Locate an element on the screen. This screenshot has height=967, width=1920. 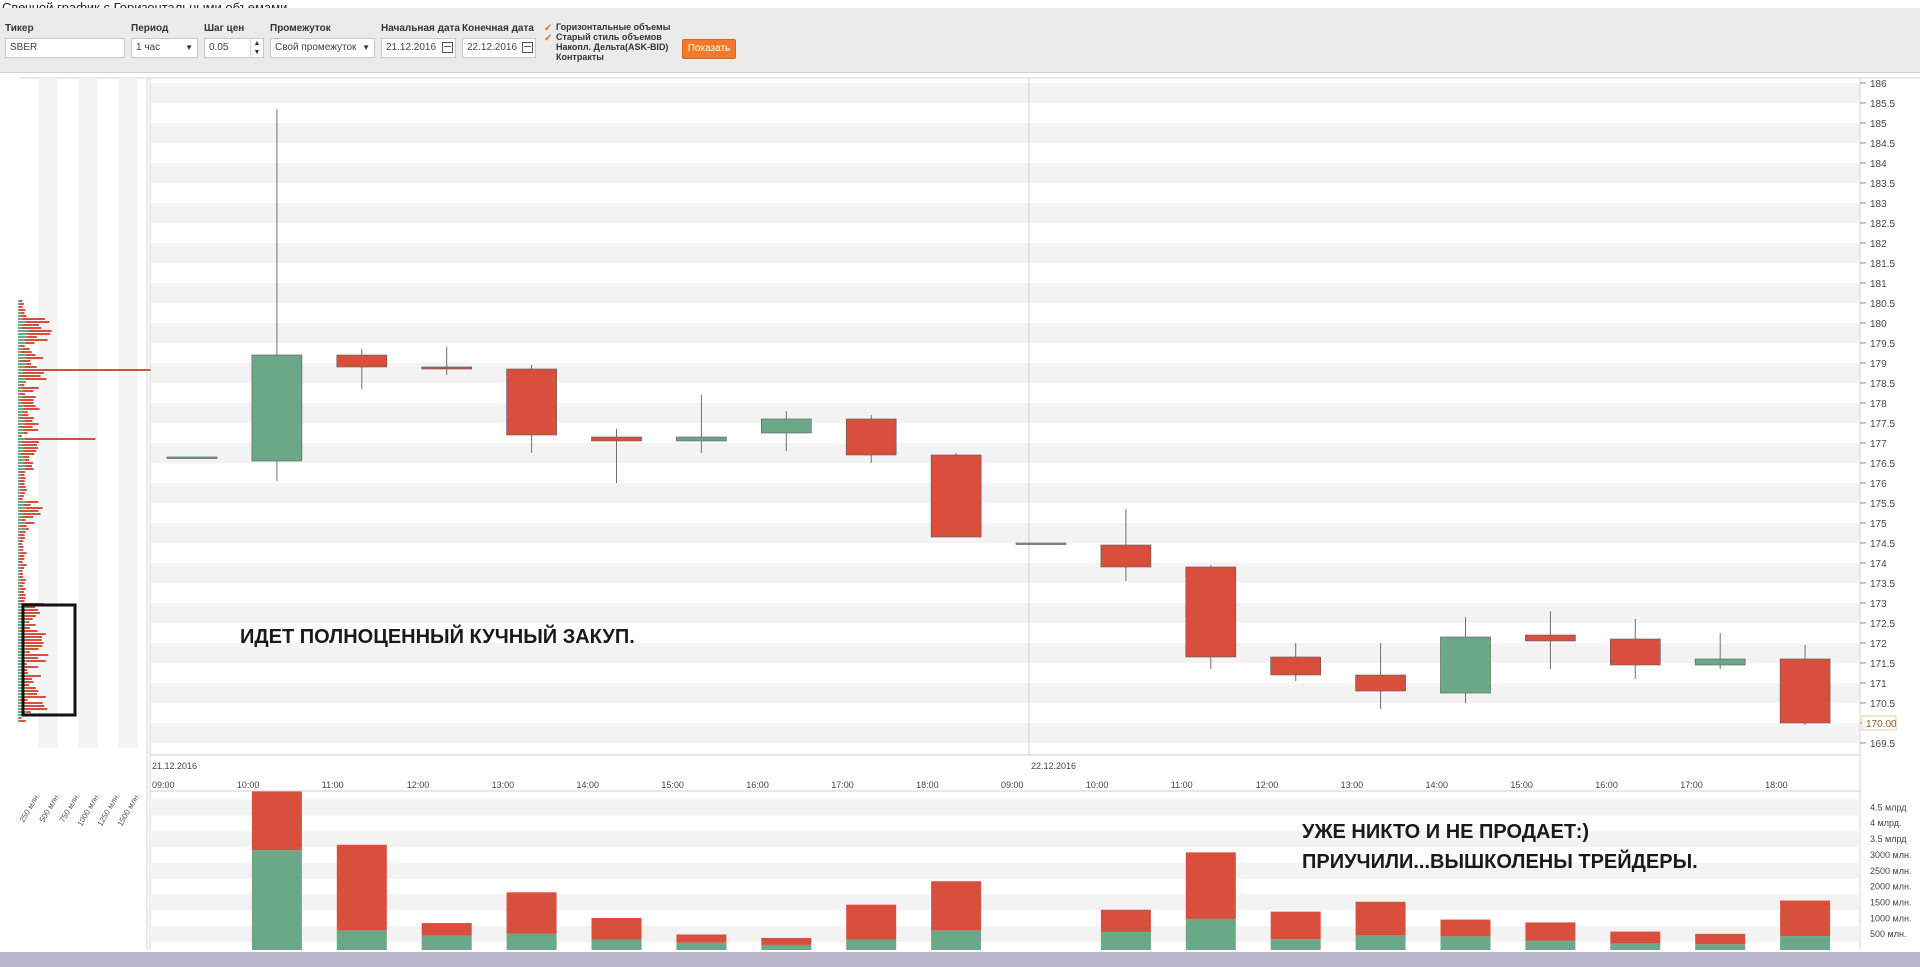
end-date-input: 22.12.2016 is located at coordinates (499, 48).